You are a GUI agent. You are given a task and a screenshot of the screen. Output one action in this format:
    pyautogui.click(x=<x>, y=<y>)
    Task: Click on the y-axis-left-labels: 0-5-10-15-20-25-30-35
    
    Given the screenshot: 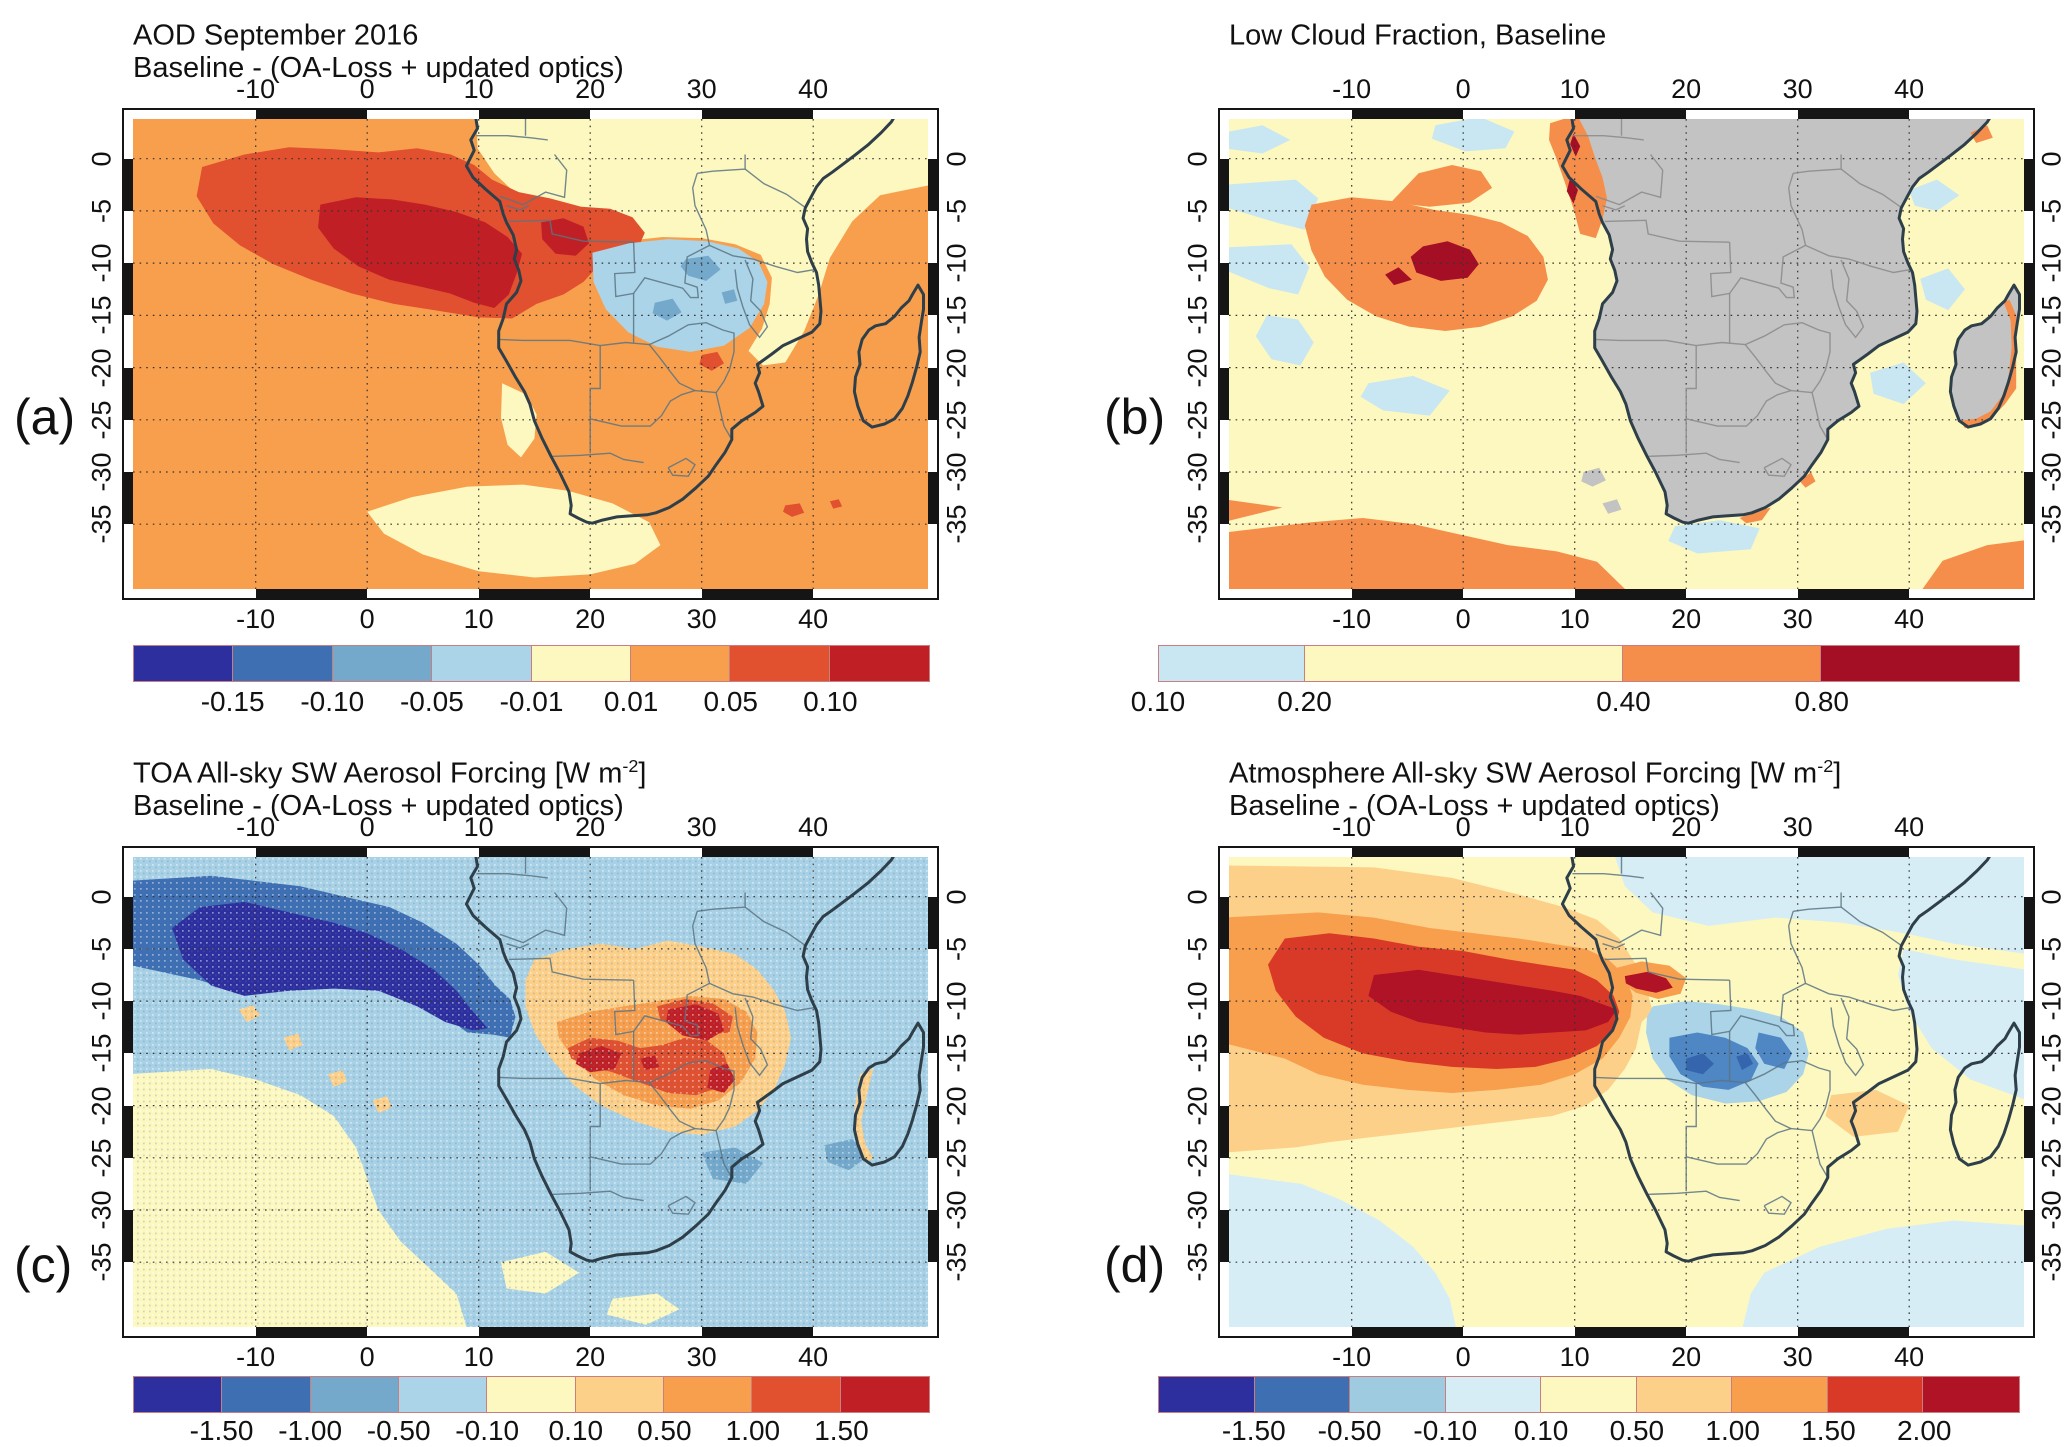 What is the action you would take?
    pyautogui.click(x=102, y=354)
    